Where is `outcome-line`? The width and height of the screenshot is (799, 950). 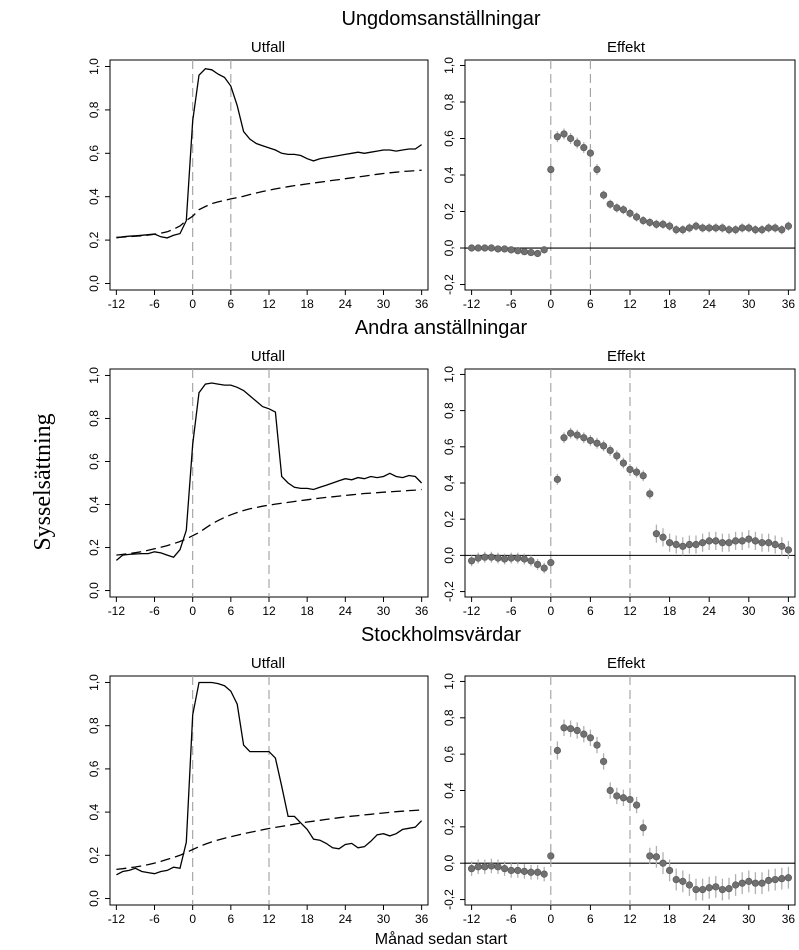 outcome-line is located at coordinates (269, 778).